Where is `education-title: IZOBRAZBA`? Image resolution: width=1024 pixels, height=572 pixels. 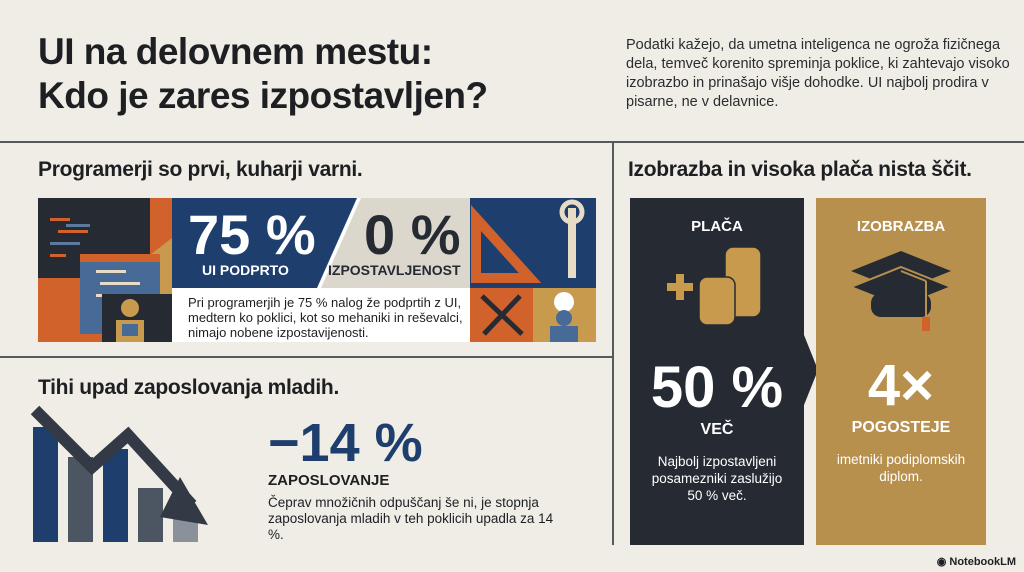
education-title: IZOBRAZBA is located at coordinates (901, 226).